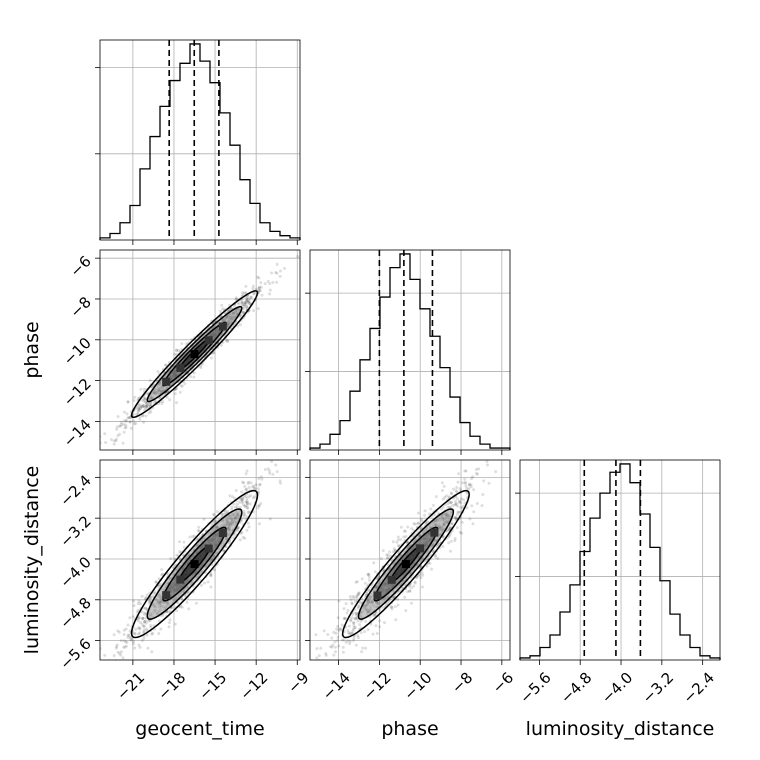  Describe the element at coordinates (199, 729) in the screenshot. I see `x-axis-label-geocent_time: geocent_time` at that location.